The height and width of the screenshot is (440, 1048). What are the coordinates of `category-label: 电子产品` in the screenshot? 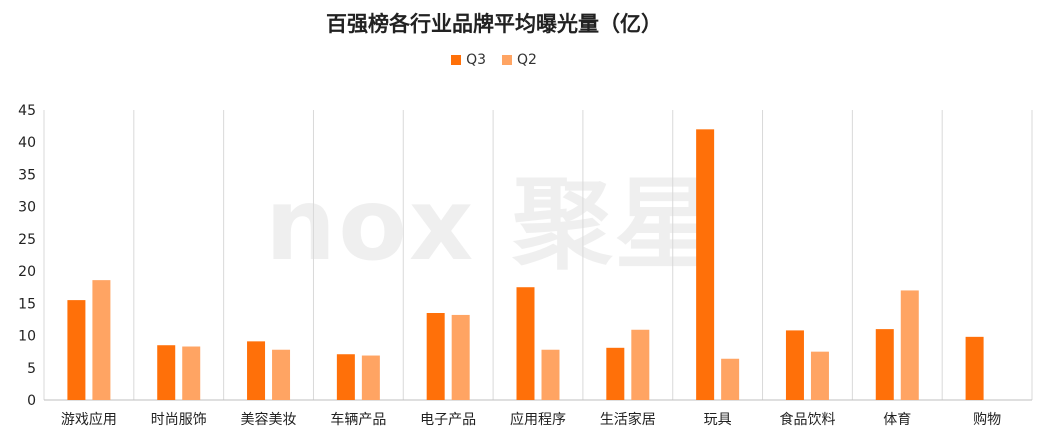 It's located at (448, 420).